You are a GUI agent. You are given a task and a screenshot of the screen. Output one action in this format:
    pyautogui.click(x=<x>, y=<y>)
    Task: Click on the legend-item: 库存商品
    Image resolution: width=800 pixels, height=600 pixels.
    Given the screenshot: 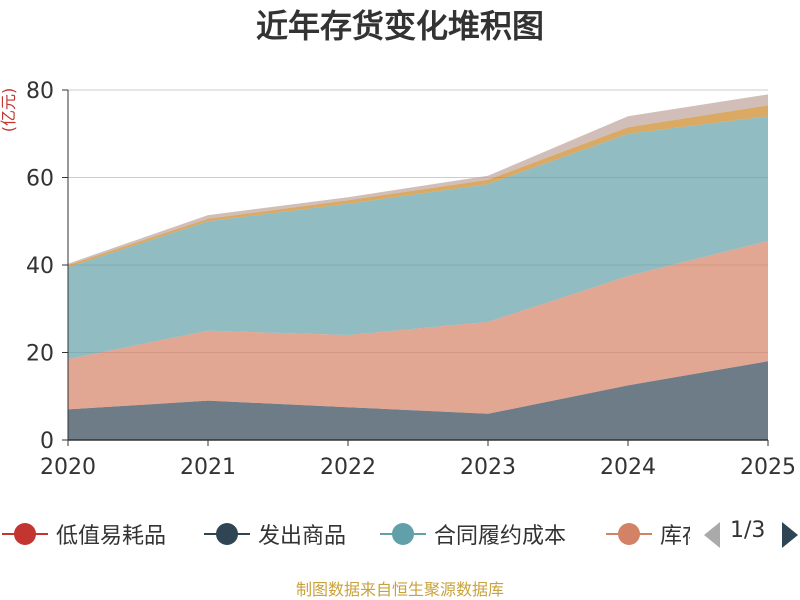 What is the action you would take?
    pyautogui.click(x=647, y=534)
    